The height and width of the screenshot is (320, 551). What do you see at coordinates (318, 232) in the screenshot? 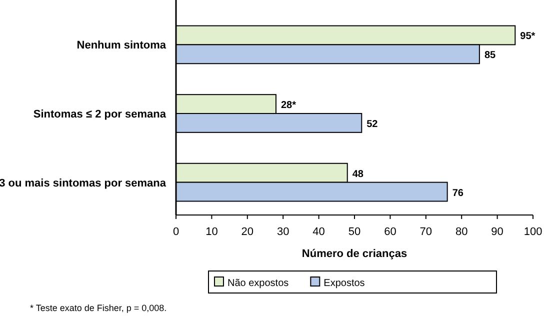
I see `x-tick-label: 40` at bounding box center [318, 232].